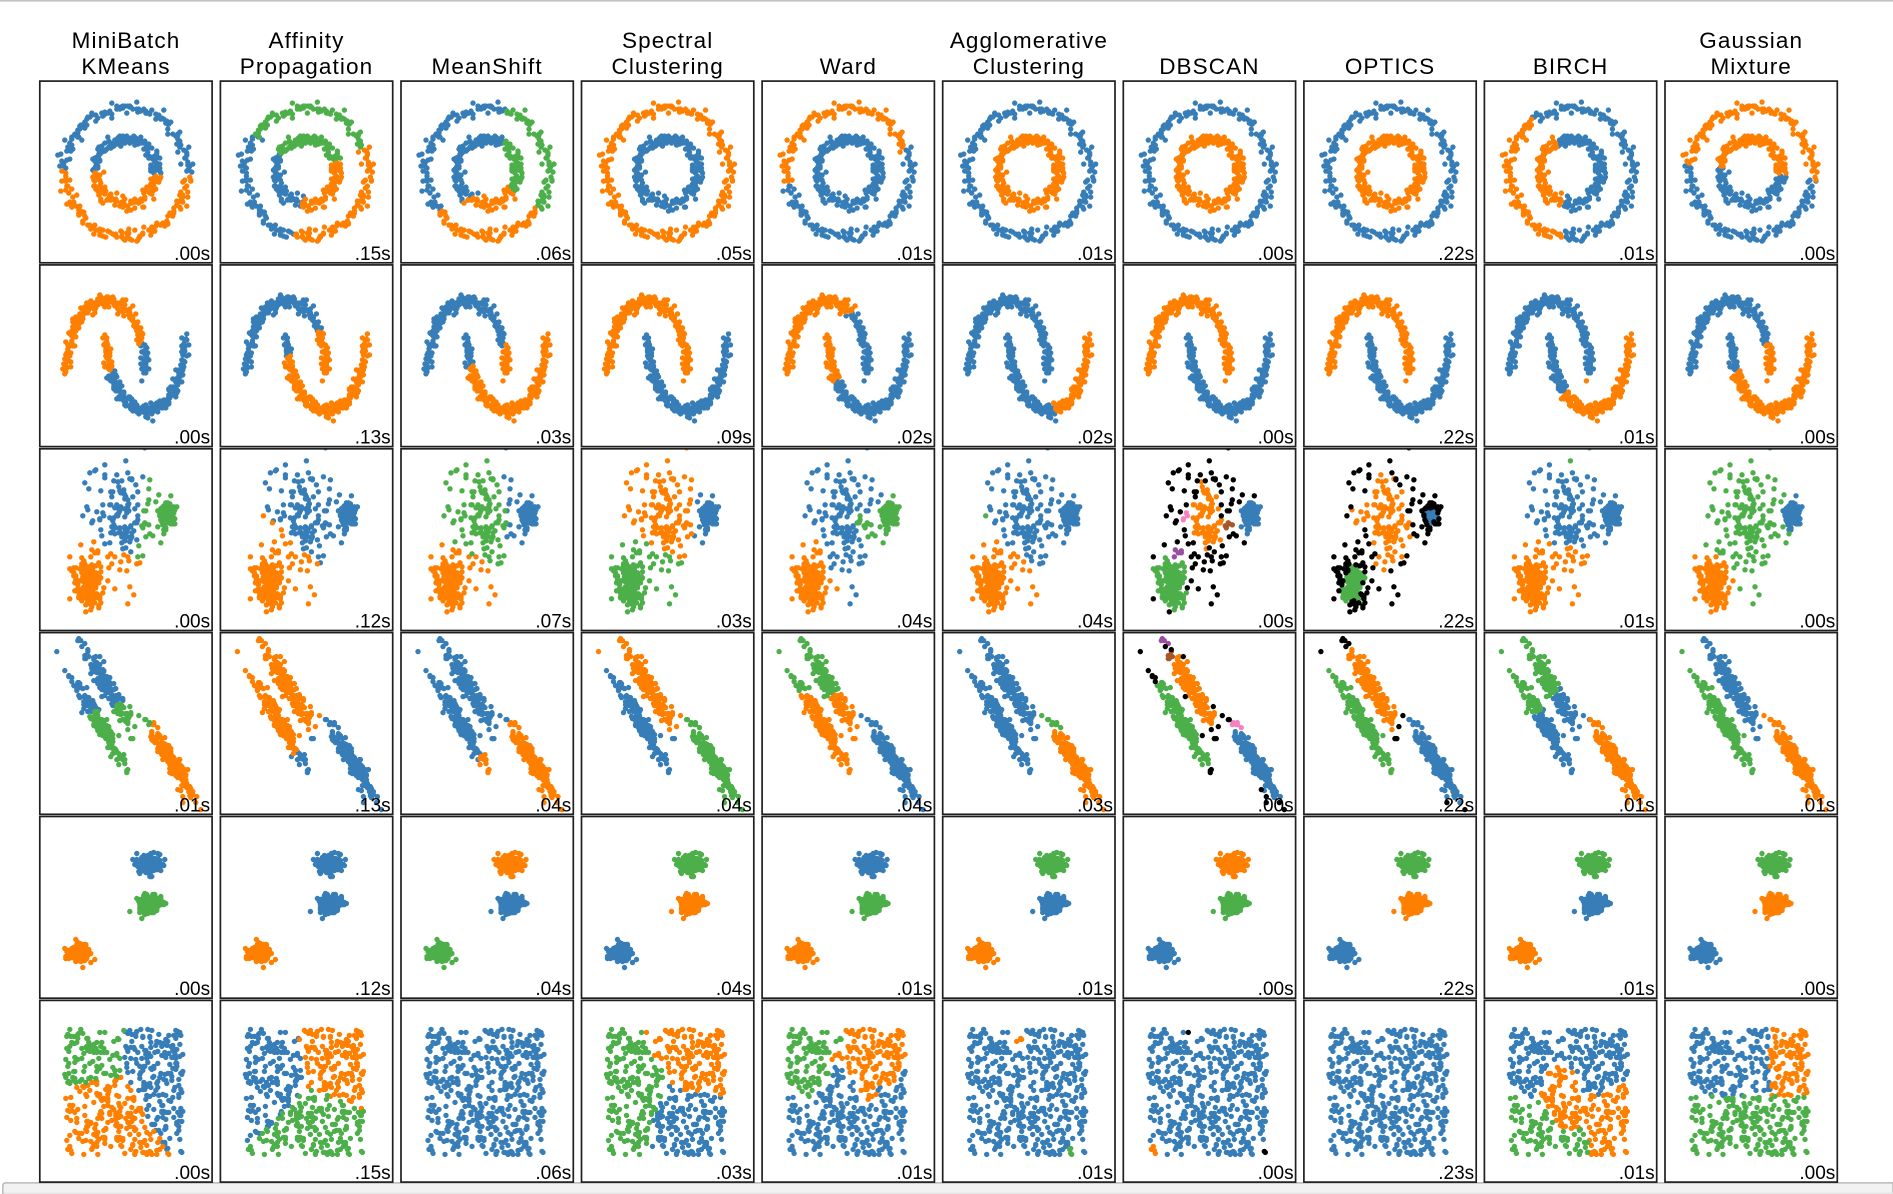 Image resolution: width=1893 pixels, height=1194 pixels. I want to click on svg-text: Mixture, so click(1750, 66).